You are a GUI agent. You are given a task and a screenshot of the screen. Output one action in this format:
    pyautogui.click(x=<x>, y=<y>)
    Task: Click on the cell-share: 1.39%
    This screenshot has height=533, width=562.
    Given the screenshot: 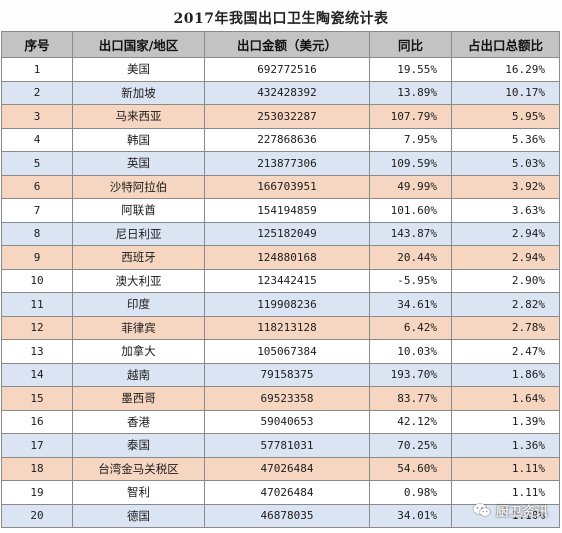 What is the action you would take?
    pyautogui.click(x=505, y=421)
    